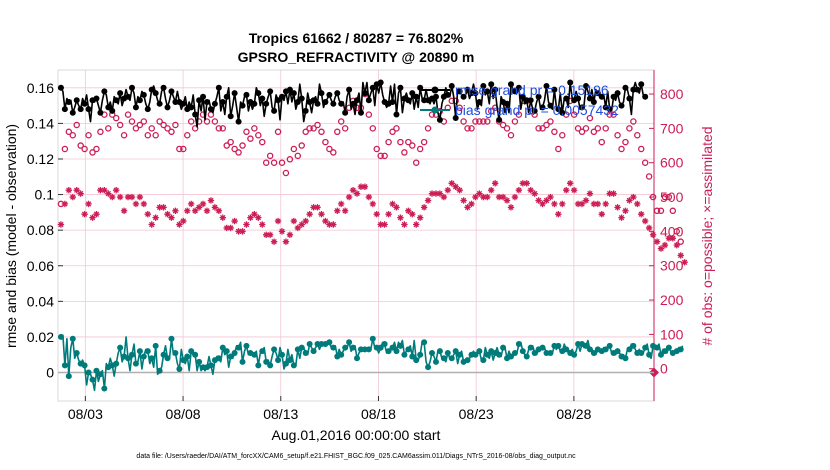 The image size is (830, 470). Describe the element at coordinates (664, 369) in the screenshot. I see `right-tick-label: 0` at that location.